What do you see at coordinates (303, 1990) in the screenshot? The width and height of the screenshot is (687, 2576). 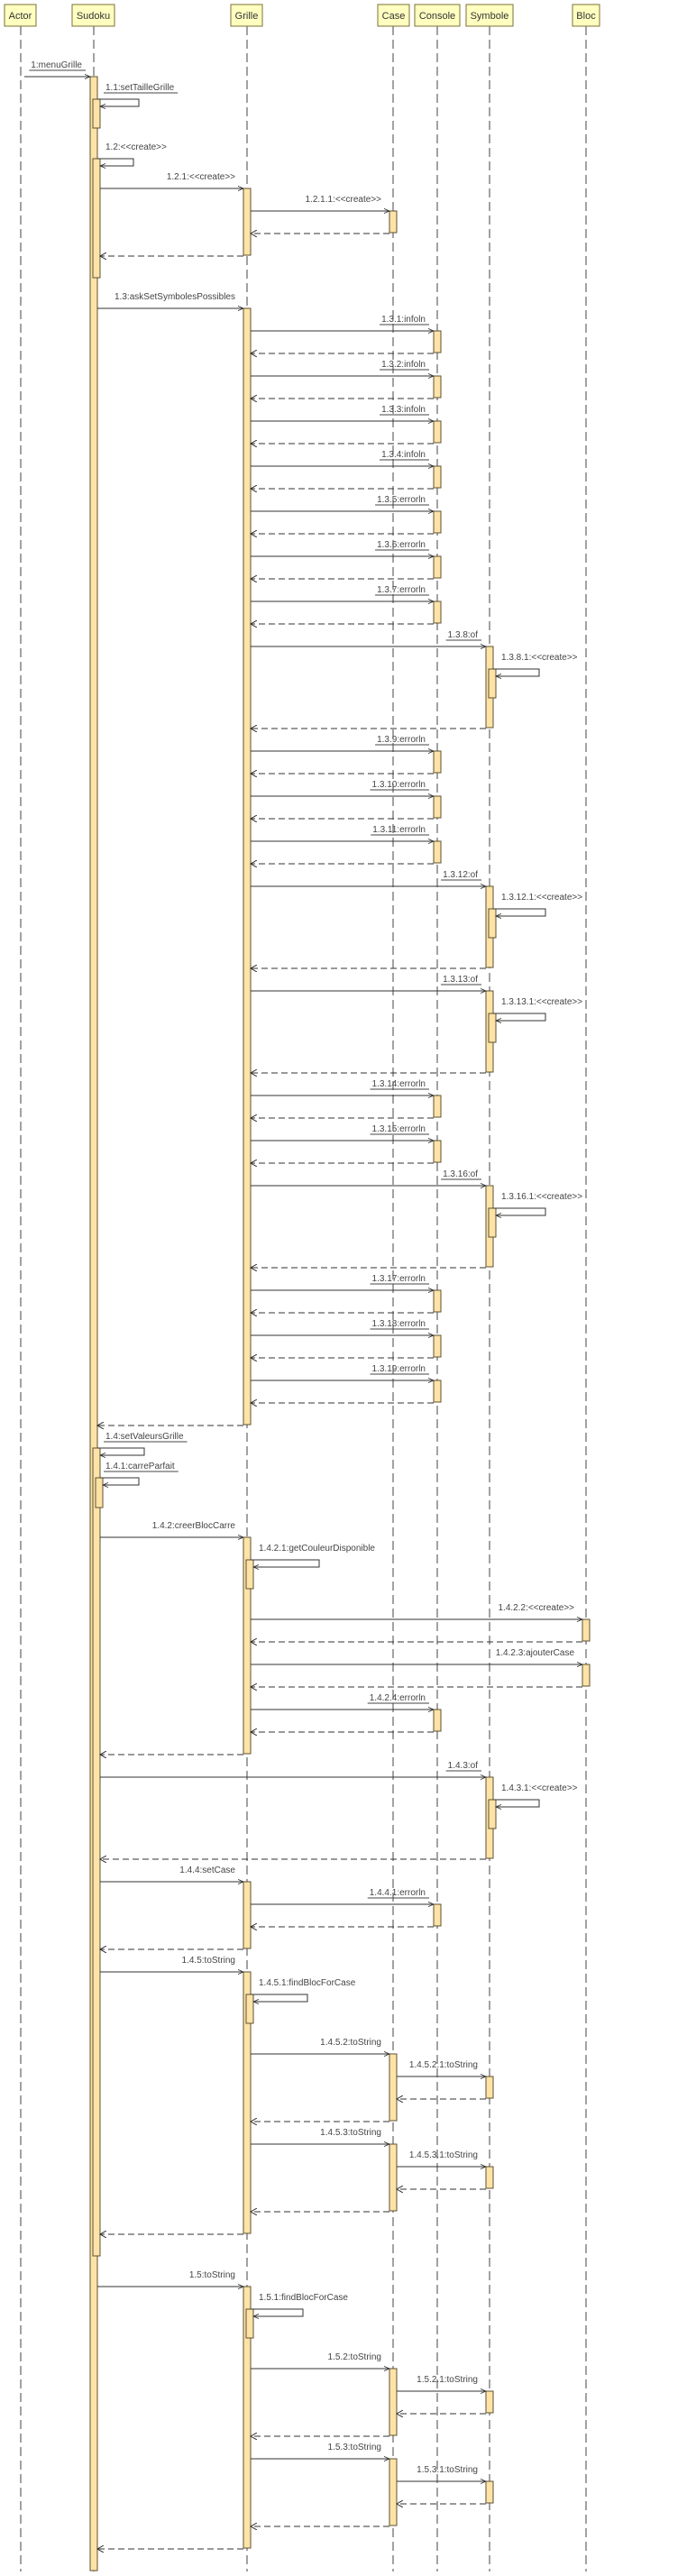 I see `message-1-4-5-1-findblocforcase: 1.4.5.1:findBlocForCase` at bounding box center [303, 1990].